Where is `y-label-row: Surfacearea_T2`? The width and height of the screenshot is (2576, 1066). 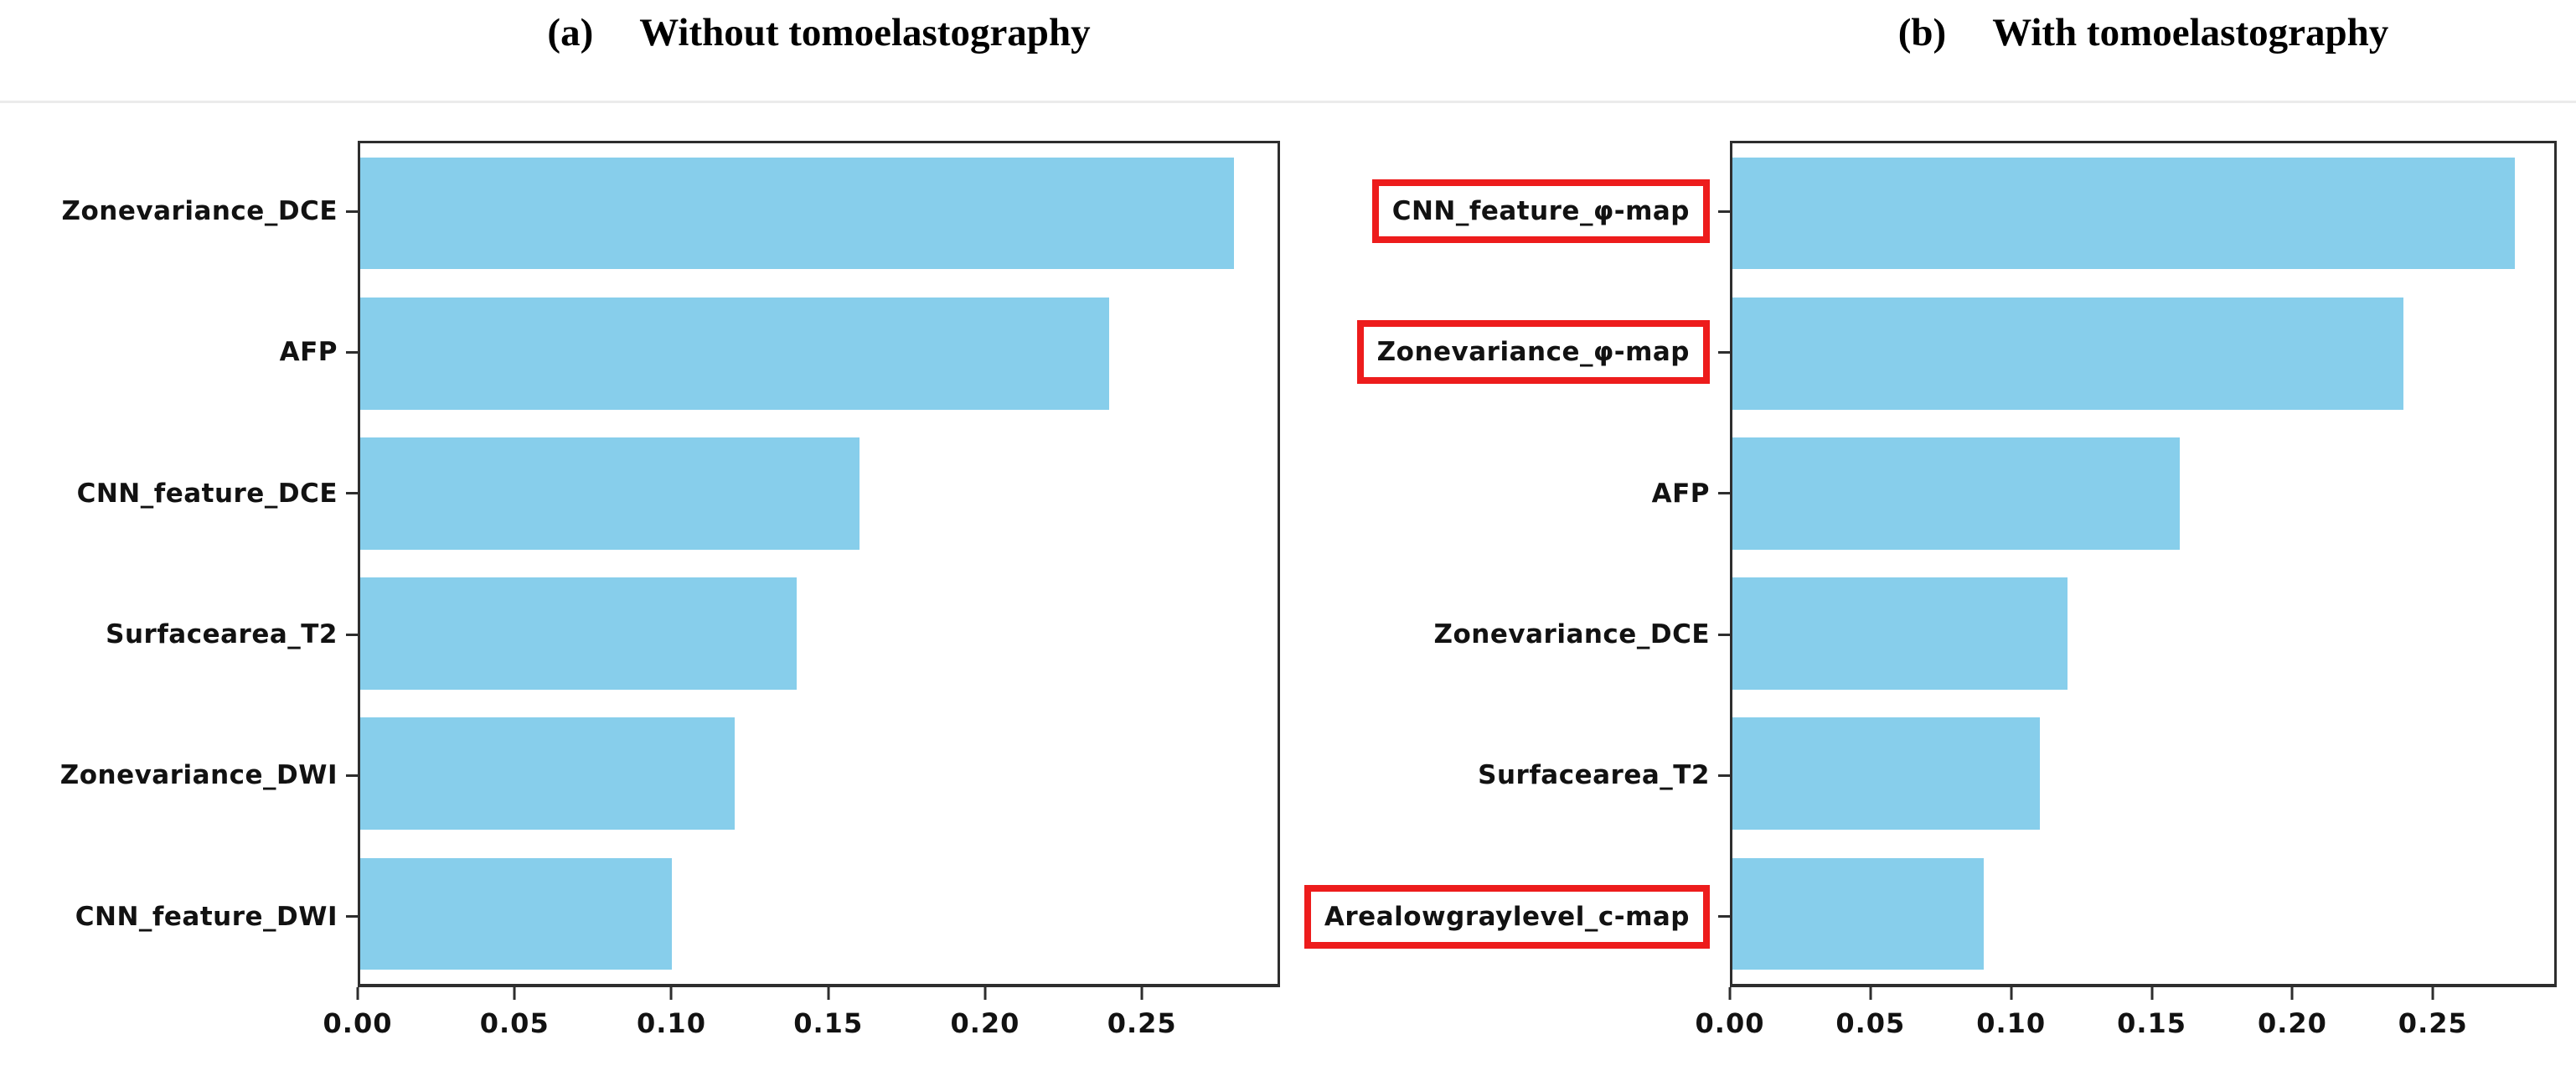
y-label-row: Surfacearea_T2 is located at coordinates (1509, 775).